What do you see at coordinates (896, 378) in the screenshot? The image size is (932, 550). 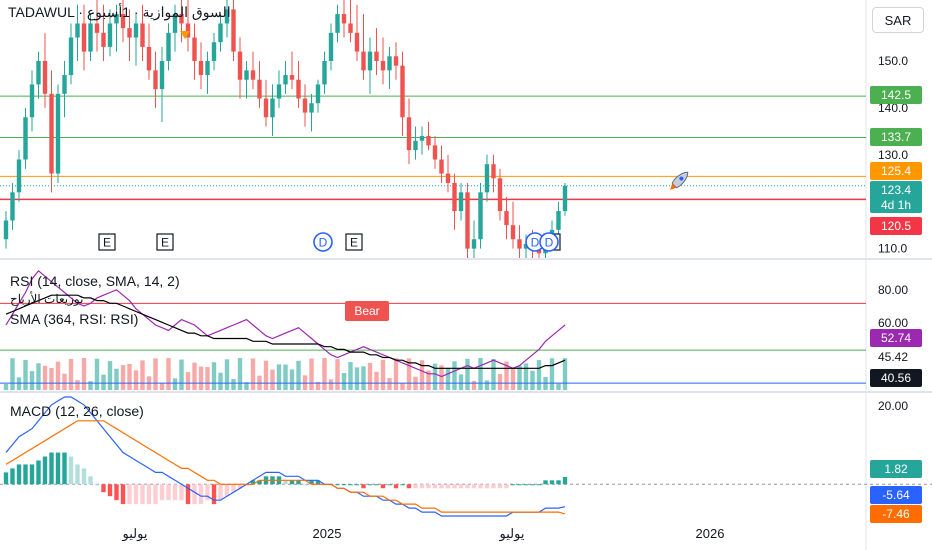 I see `rsi-badge-label: 40.56` at bounding box center [896, 378].